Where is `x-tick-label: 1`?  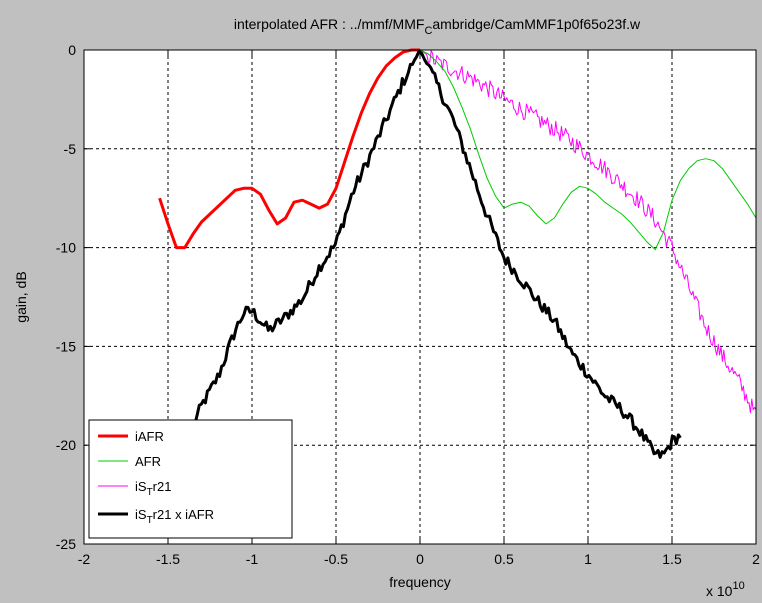 x-tick-label: 1 is located at coordinates (588, 559).